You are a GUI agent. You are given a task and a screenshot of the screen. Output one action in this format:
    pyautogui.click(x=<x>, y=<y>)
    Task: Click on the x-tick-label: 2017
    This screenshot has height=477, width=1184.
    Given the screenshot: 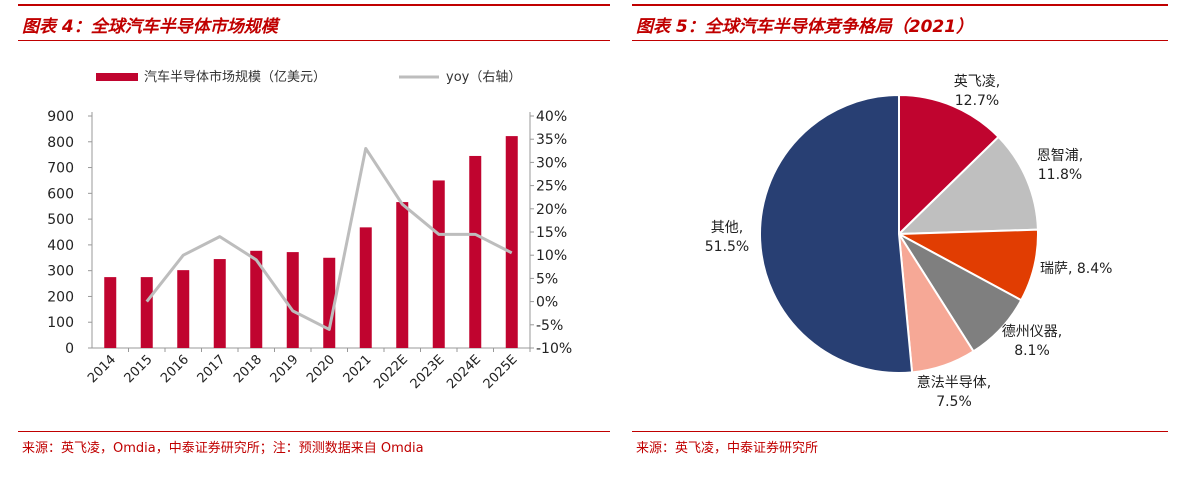 What is the action you would take?
    pyautogui.click(x=212, y=369)
    